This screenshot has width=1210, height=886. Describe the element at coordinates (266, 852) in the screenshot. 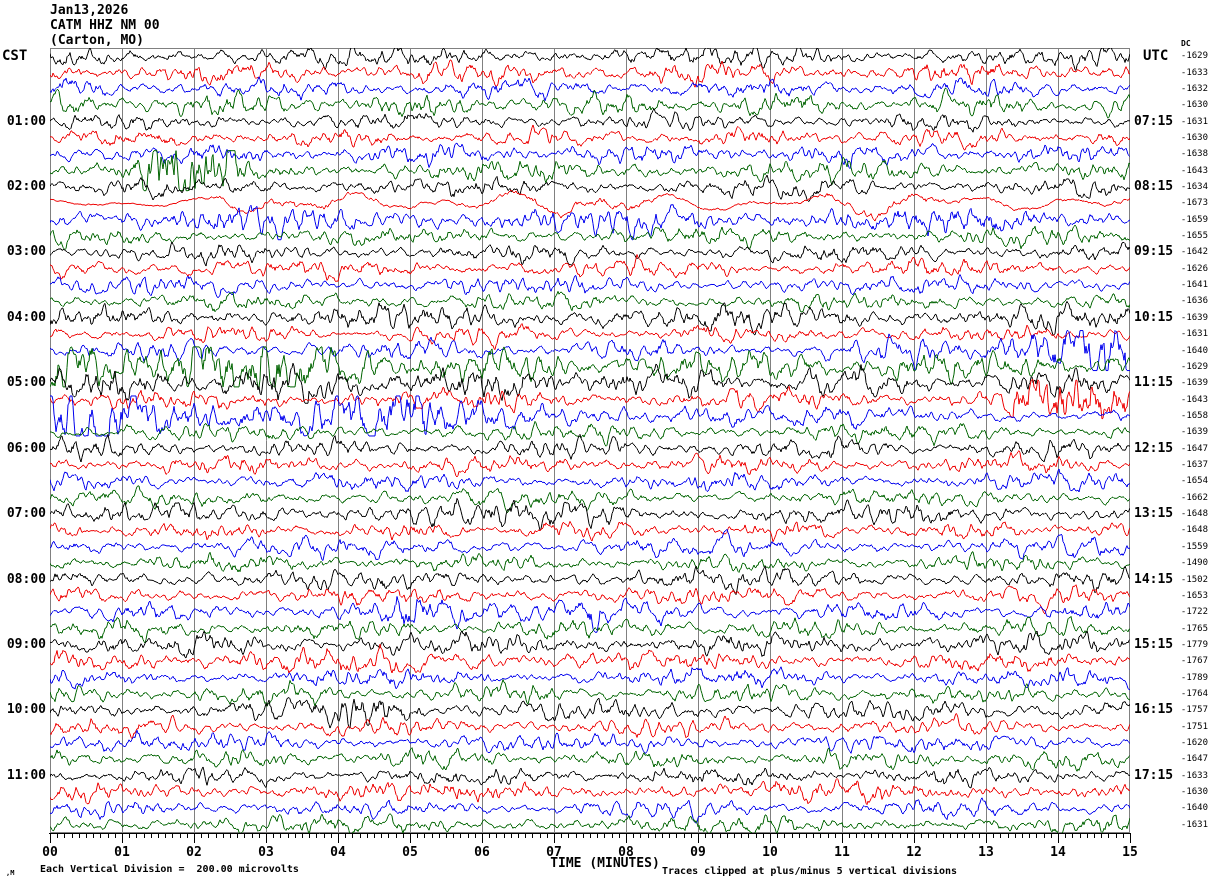

I see `x-tick-label: 03` at that location.